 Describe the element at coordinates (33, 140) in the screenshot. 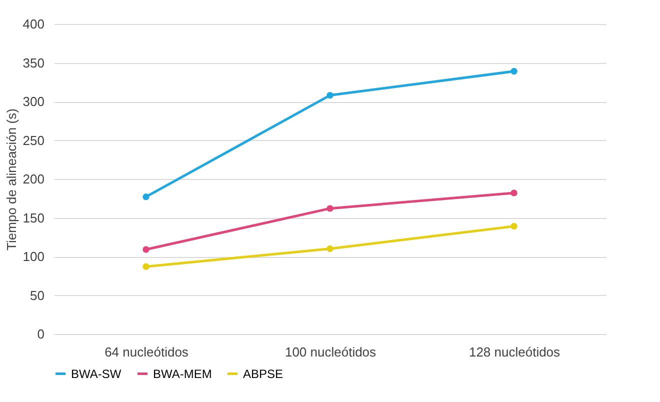

I see `y-tick-label: 250` at that location.